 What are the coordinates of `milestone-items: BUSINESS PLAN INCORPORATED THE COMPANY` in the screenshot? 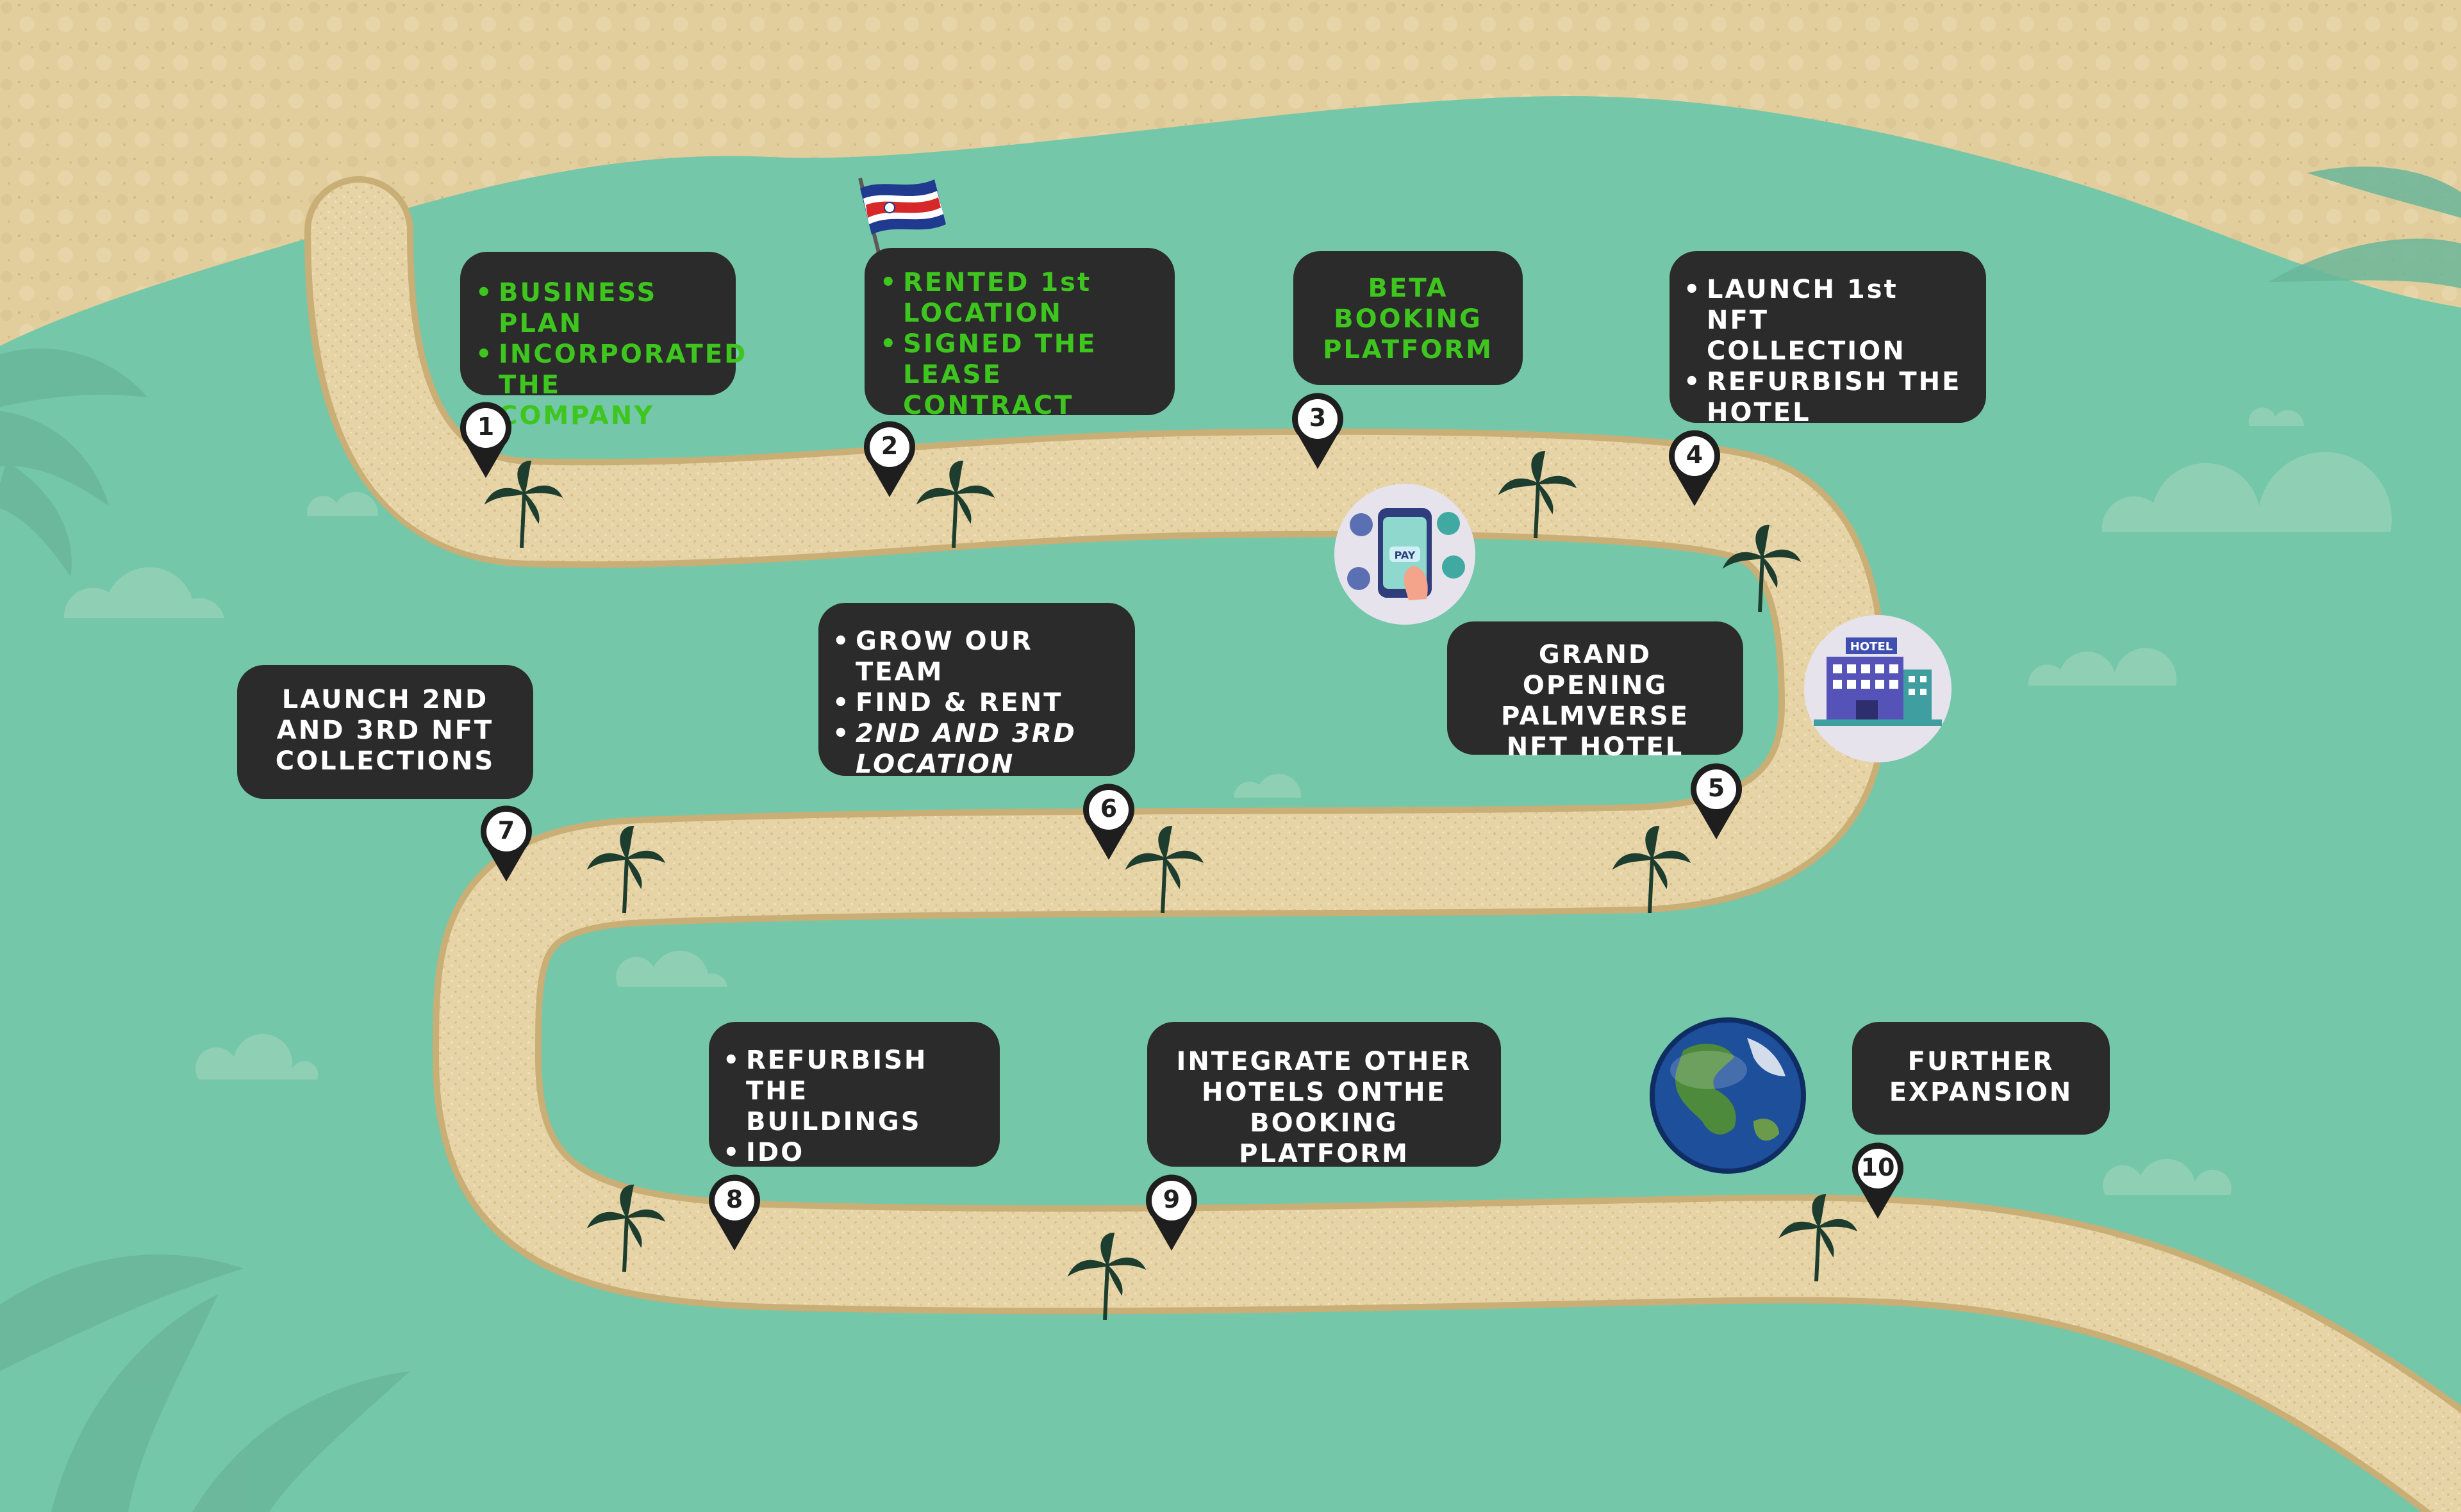 It's located at (610, 354).